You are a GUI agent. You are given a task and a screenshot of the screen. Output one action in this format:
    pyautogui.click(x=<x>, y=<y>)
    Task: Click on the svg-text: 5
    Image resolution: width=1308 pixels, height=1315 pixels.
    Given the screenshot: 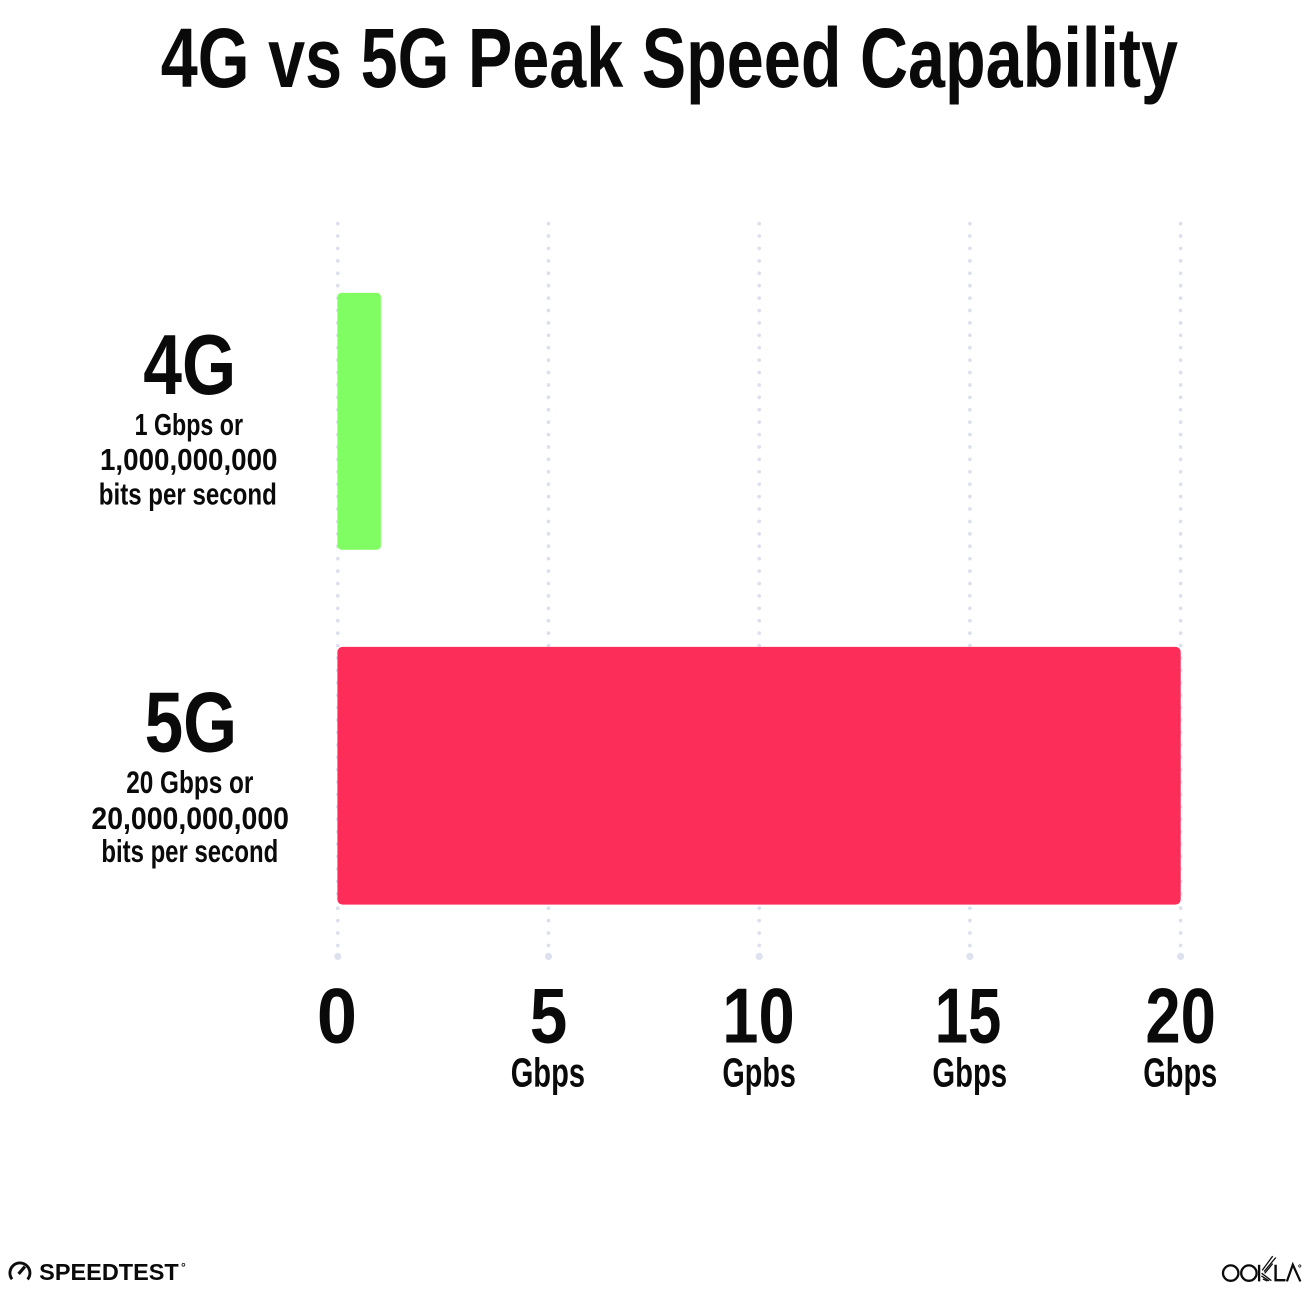 What is the action you would take?
    pyautogui.click(x=549, y=1017)
    